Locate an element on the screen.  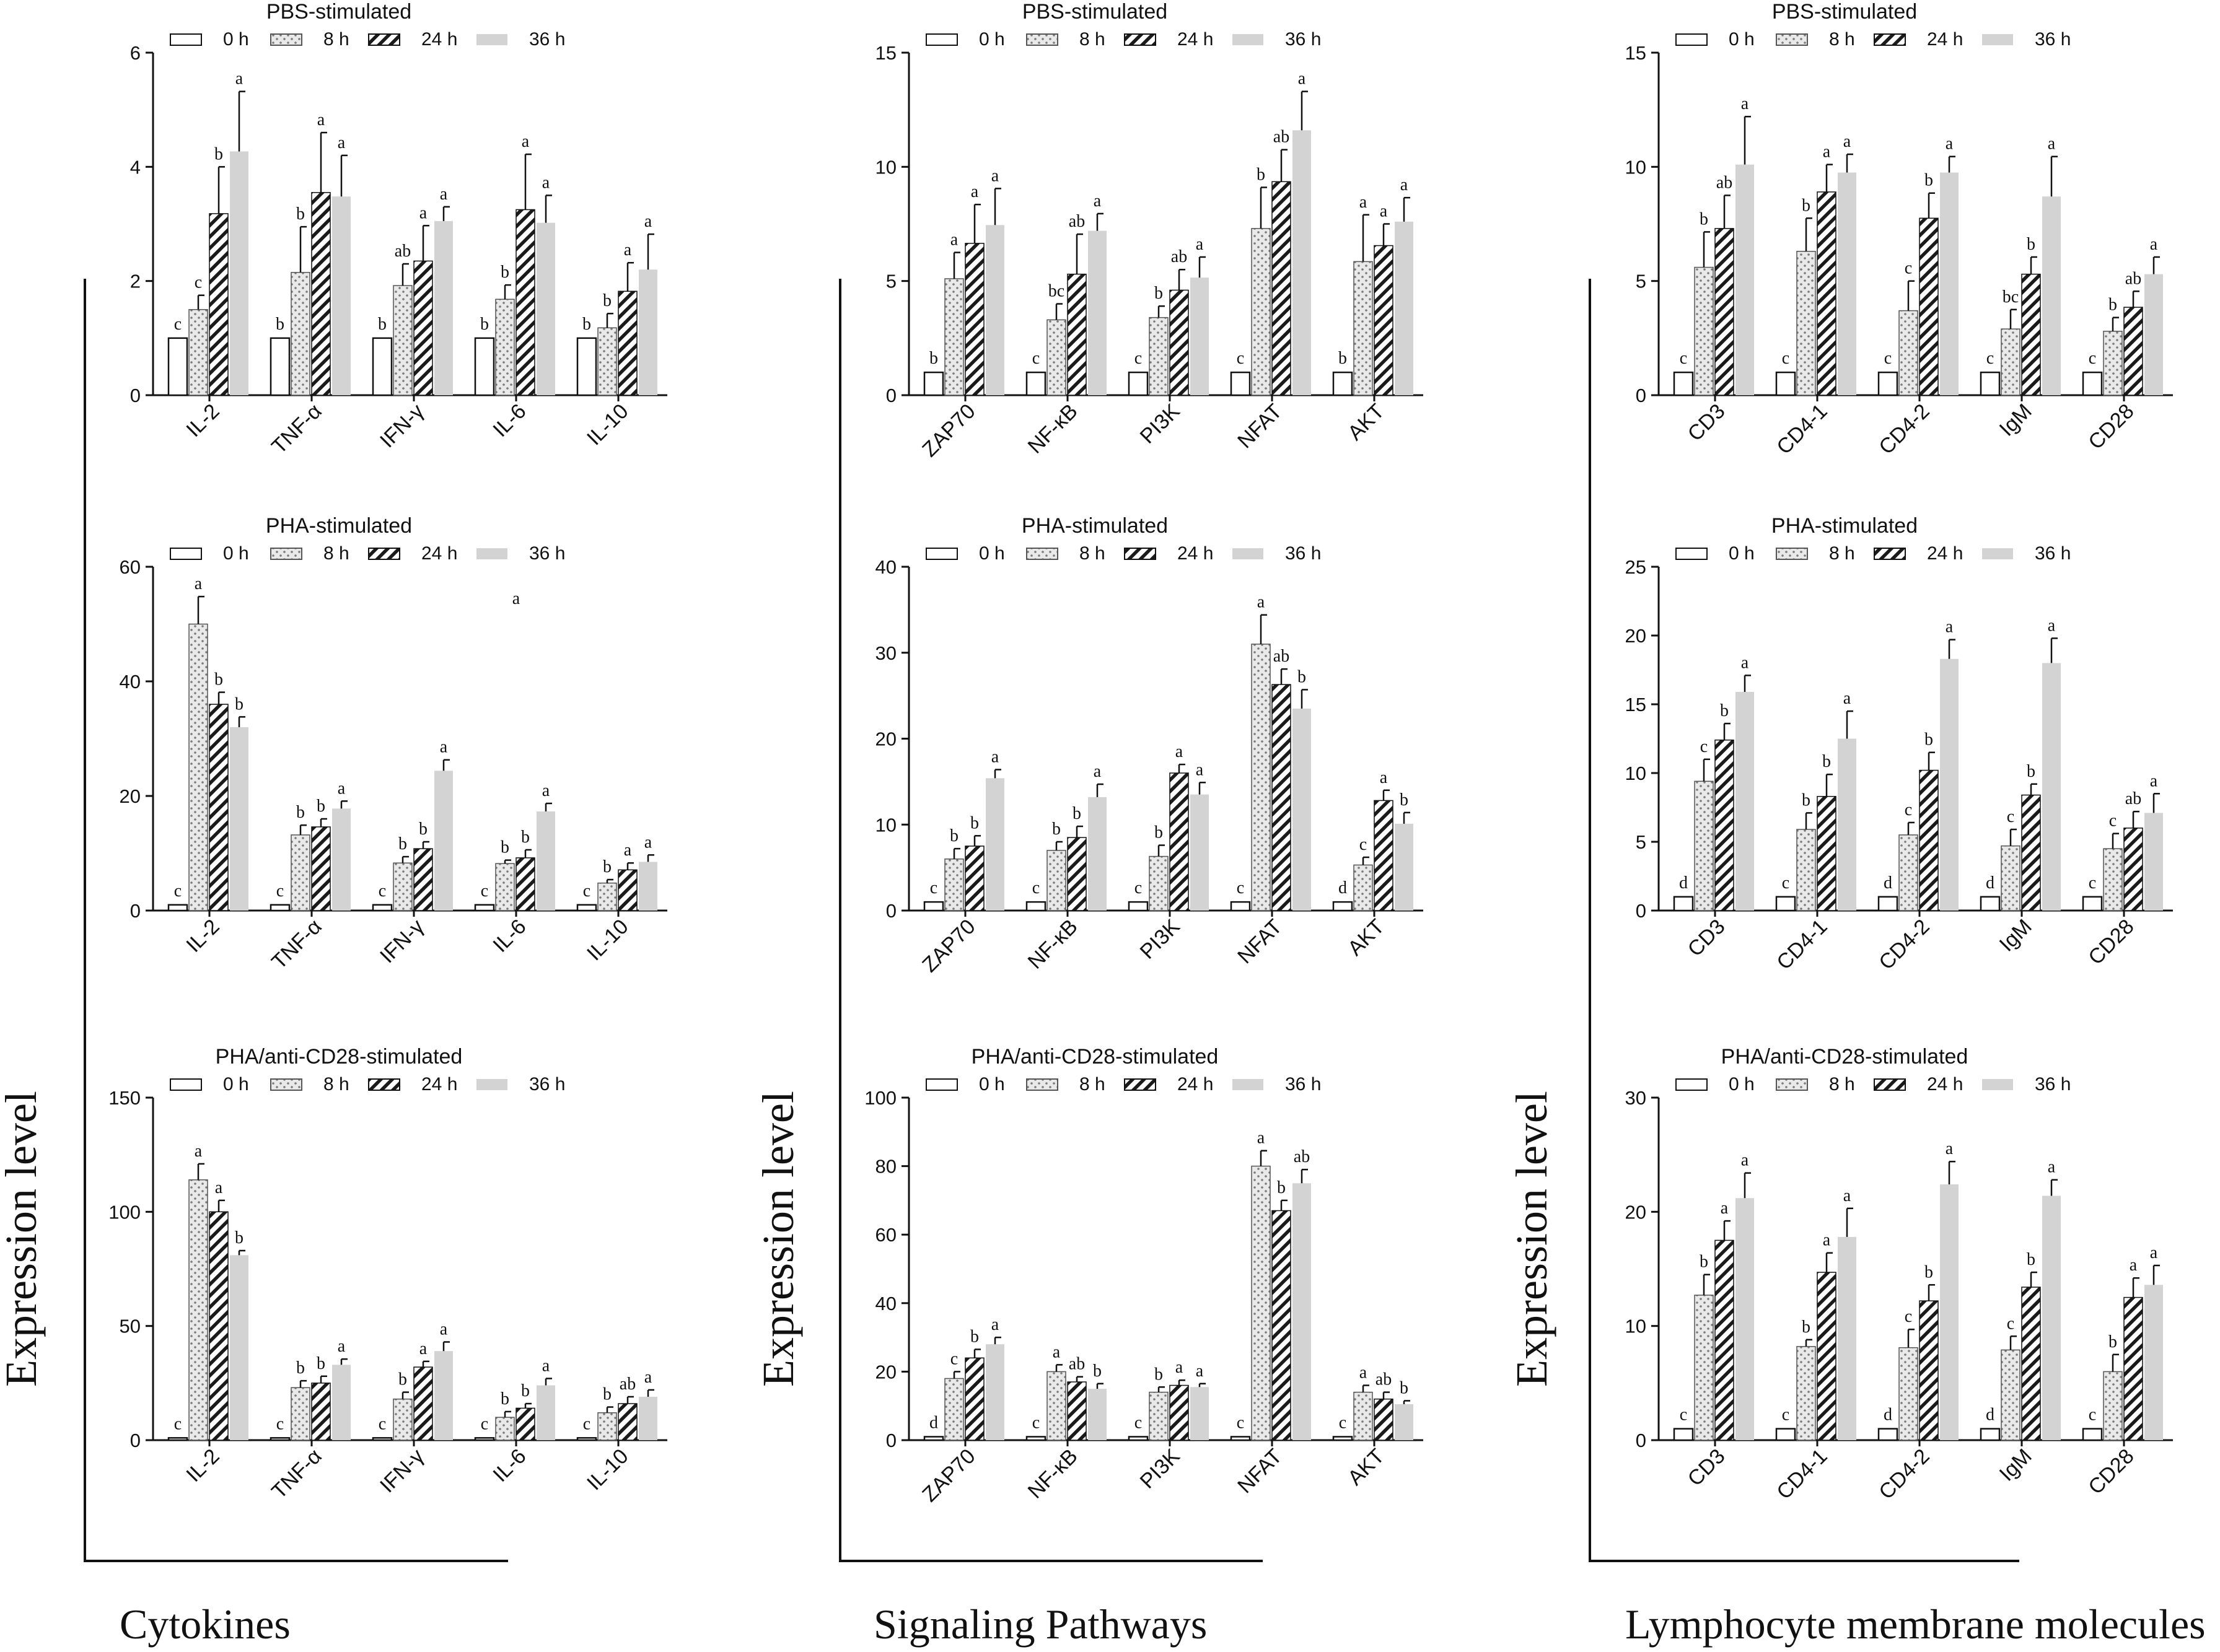
y-tick-label: 5 is located at coordinates (1641, 842).